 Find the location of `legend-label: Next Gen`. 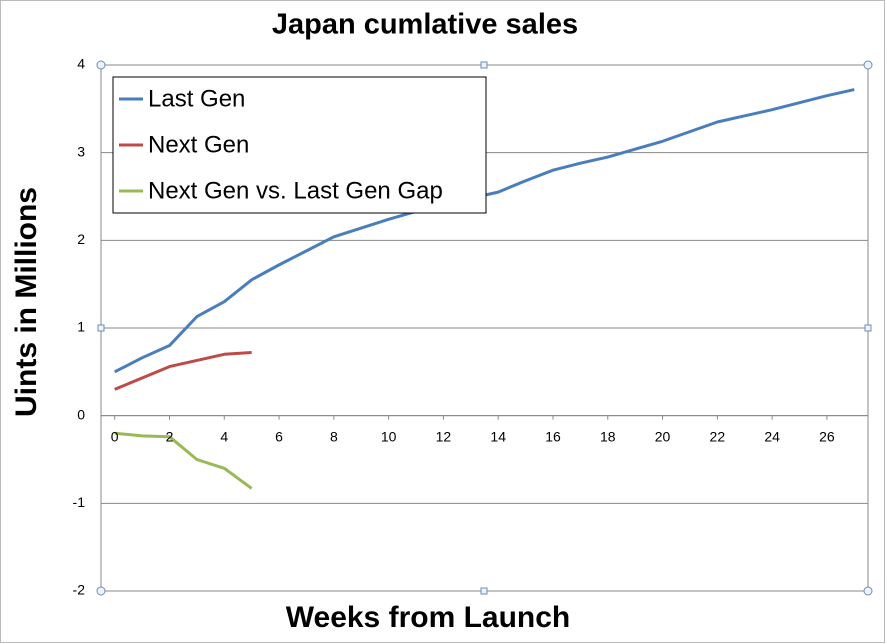

legend-label: Next Gen is located at coordinates (198, 144).